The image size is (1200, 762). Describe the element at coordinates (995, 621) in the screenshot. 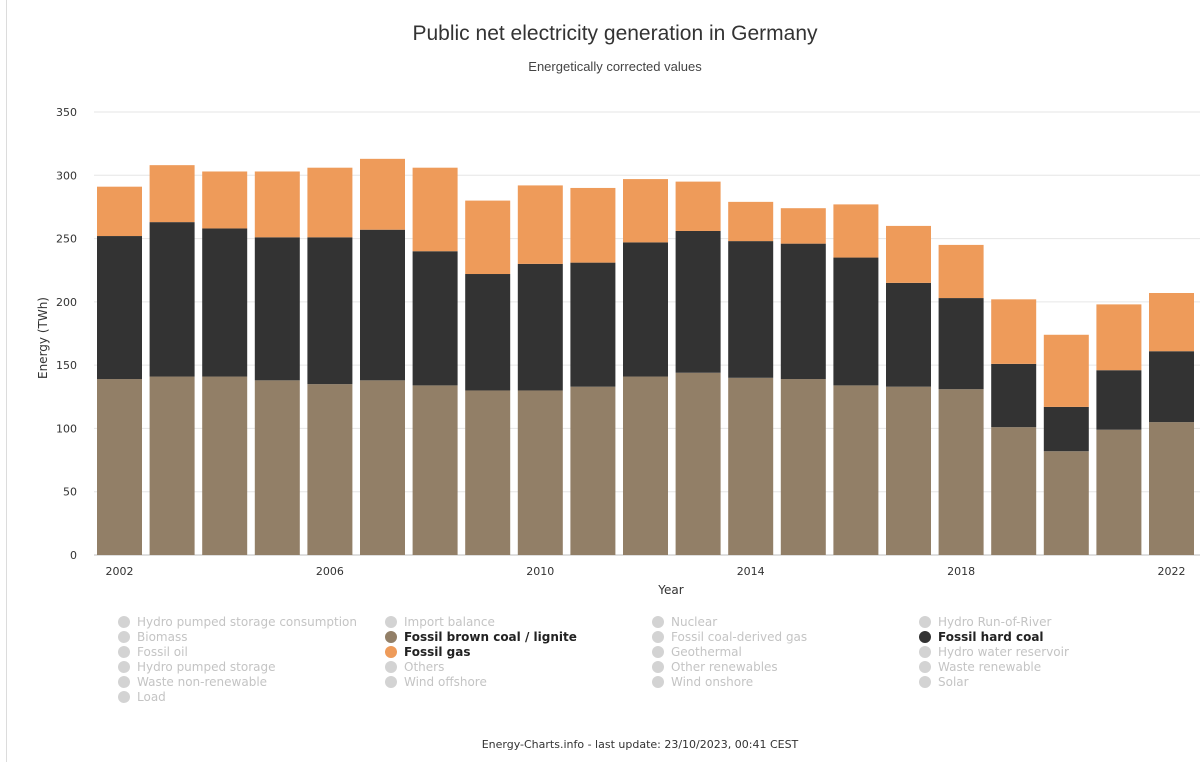

I see `legend-label: Hydro Run-of-River` at that location.